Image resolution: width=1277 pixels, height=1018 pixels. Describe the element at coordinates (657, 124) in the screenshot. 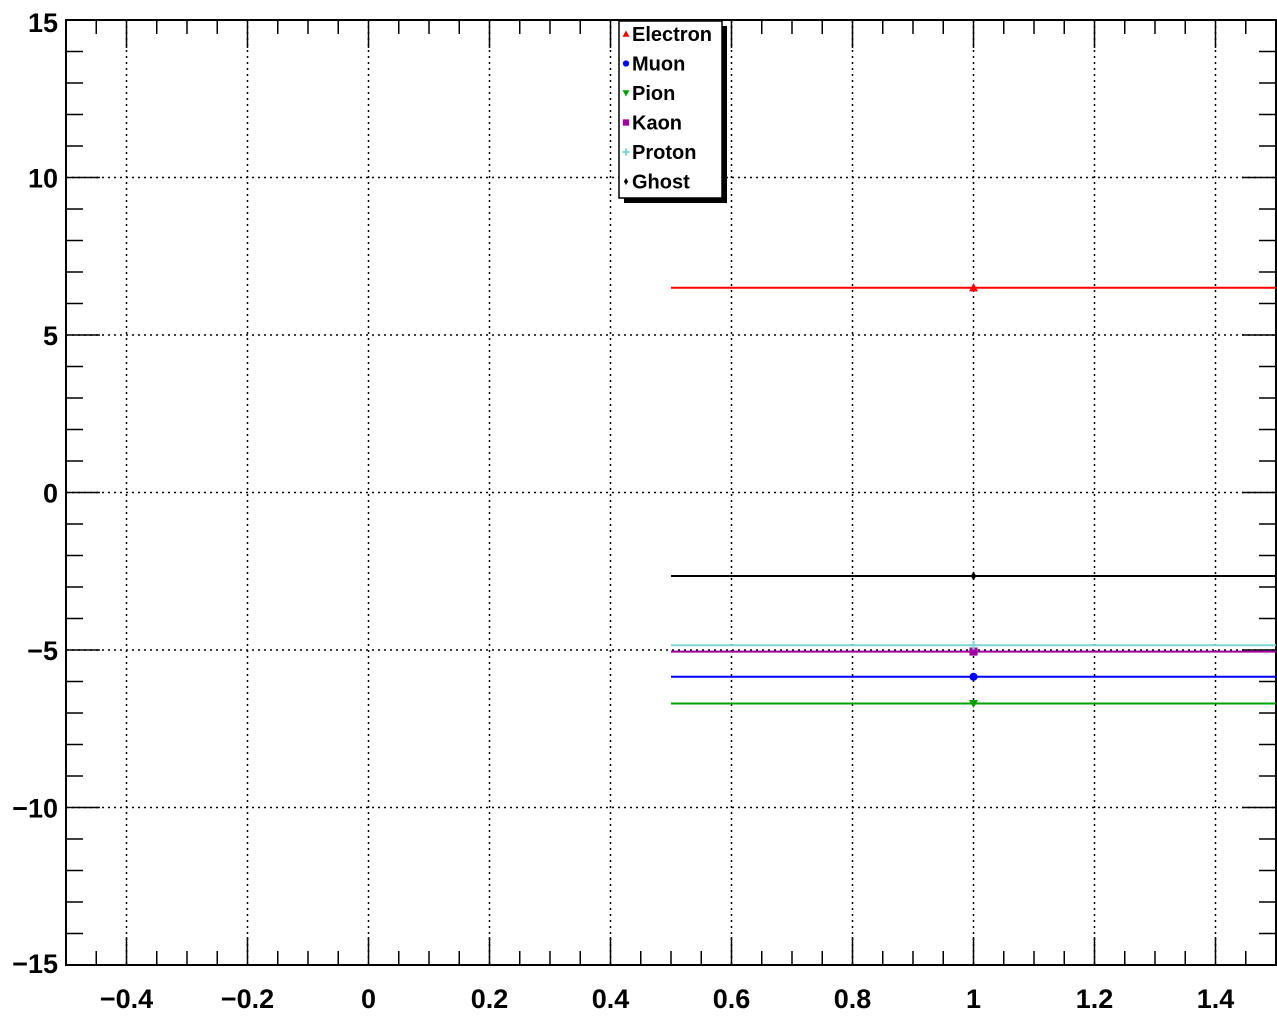

I see `legend-label-kaon: Kaon` at that location.